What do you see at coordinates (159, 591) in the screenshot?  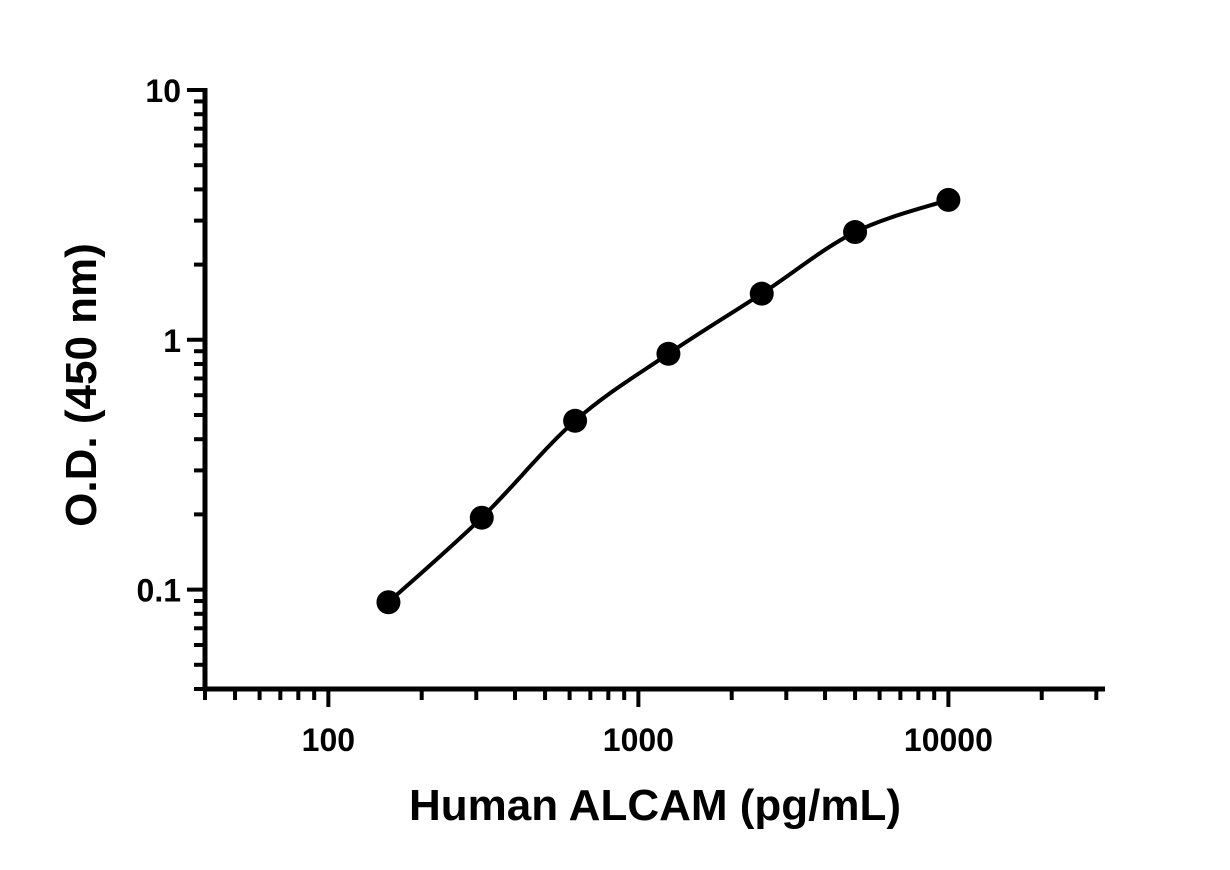 I see `y-tick-label: 0.1` at bounding box center [159, 591].